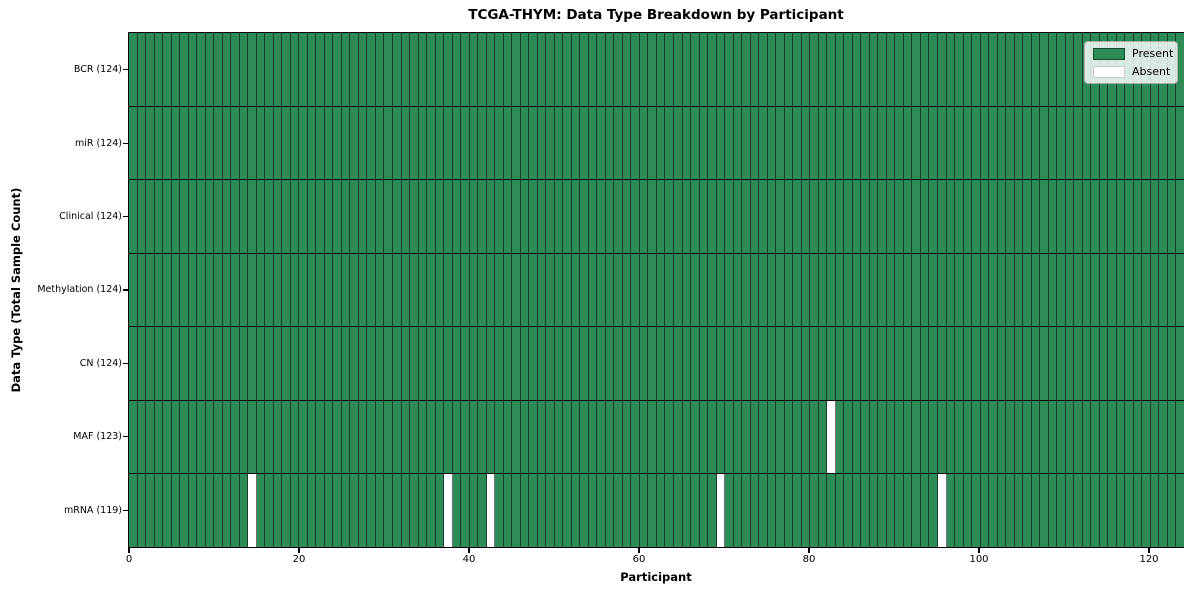 This screenshot has height=600, width=1200. Describe the element at coordinates (61, 436) in the screenshot. I see `y-tick-label-row: MAF (123)` at that location.